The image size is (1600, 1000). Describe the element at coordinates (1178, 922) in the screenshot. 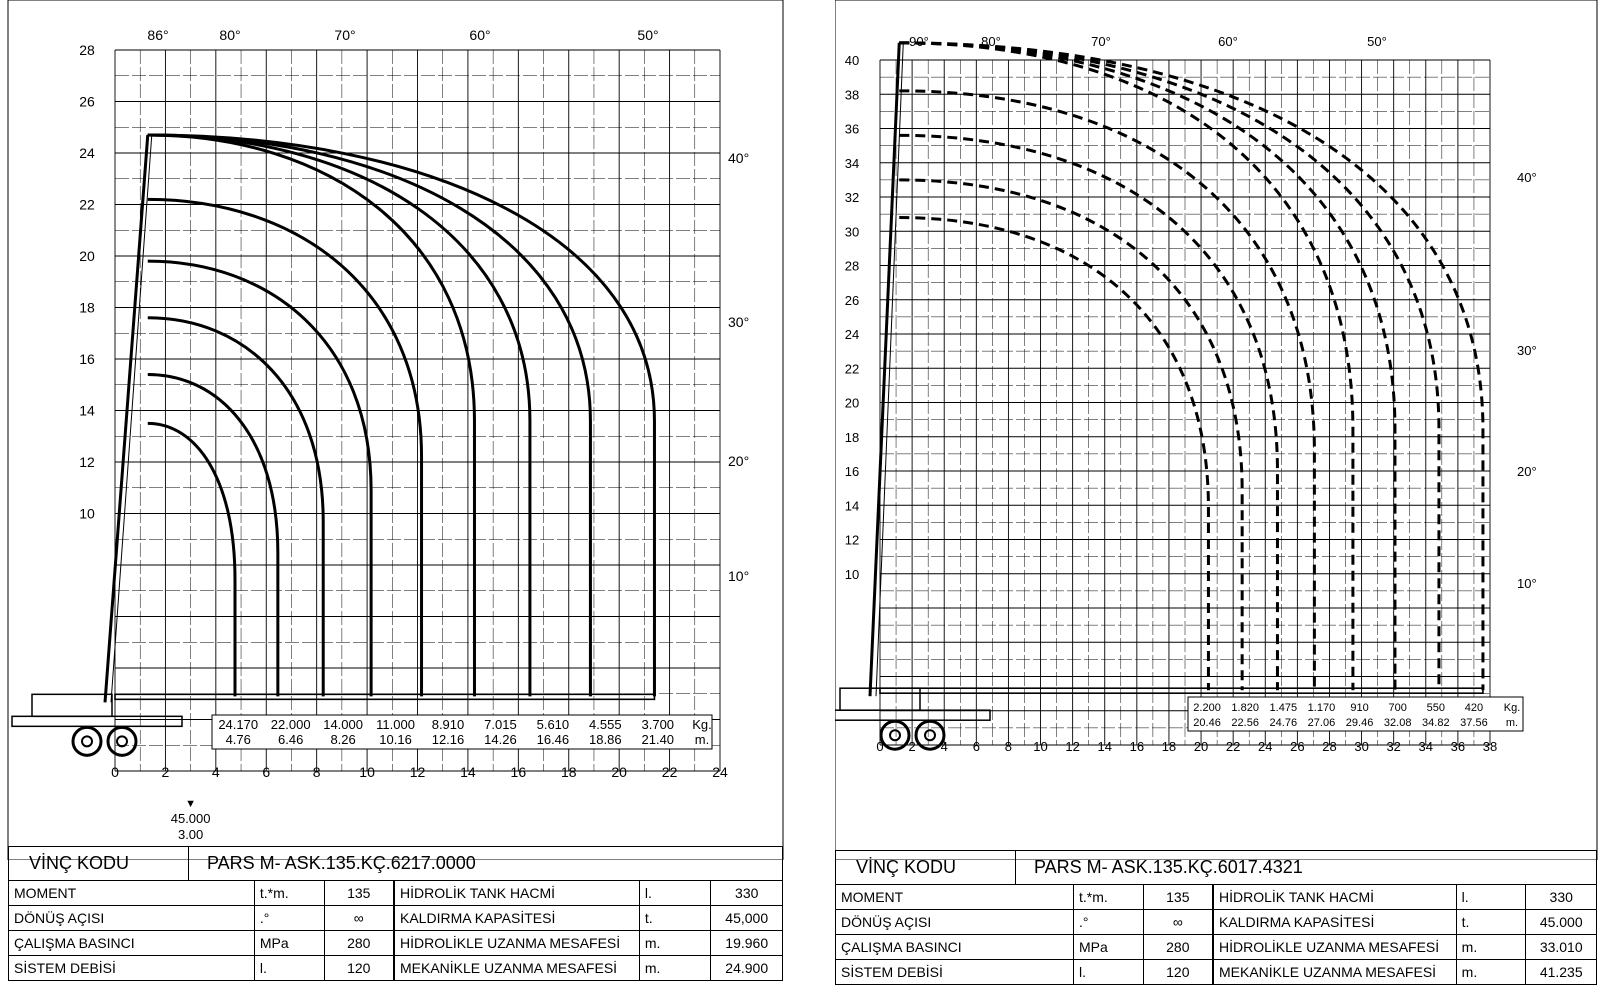

I see `spec-value: ∞` at that location.